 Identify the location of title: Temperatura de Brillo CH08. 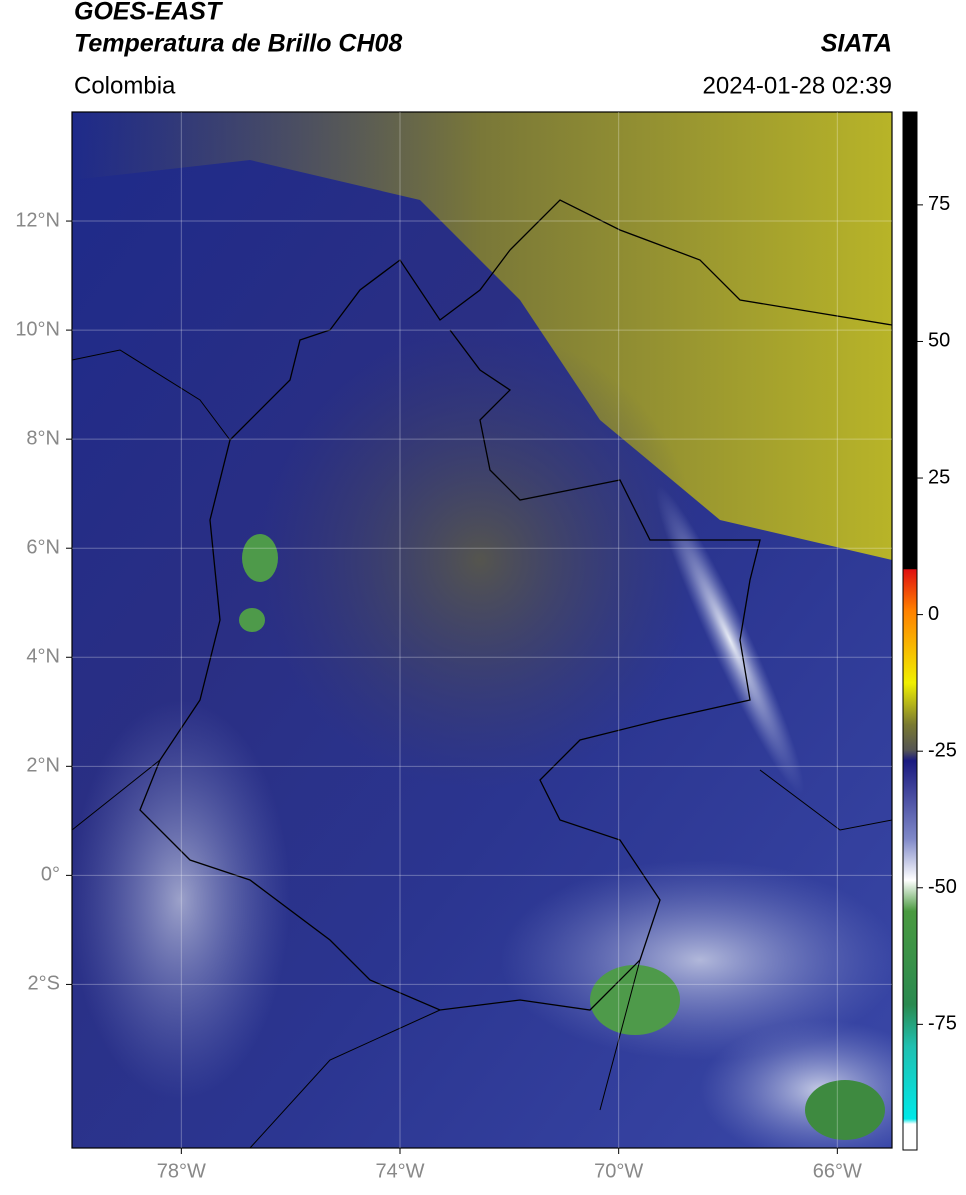
(238, 44).